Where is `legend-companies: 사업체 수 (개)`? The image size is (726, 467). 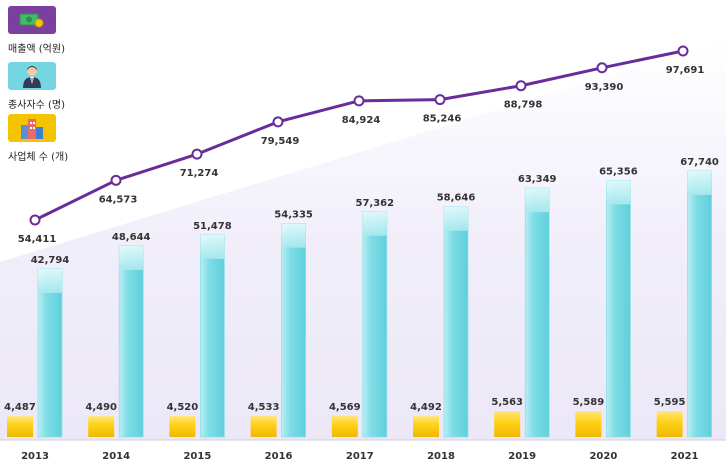
legend-companies: 사업체 수 (개) is located at coordinates (43, 138).